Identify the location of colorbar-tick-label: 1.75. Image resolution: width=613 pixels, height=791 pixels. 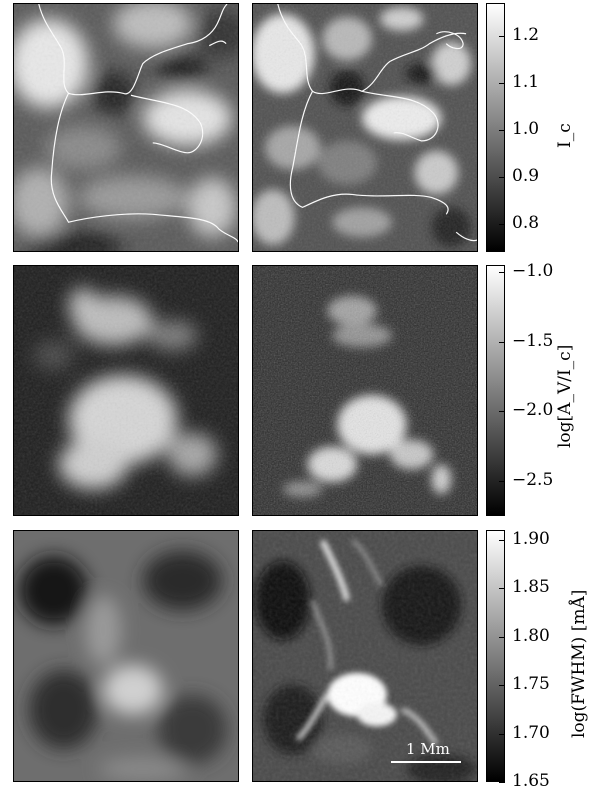
(531, 684).